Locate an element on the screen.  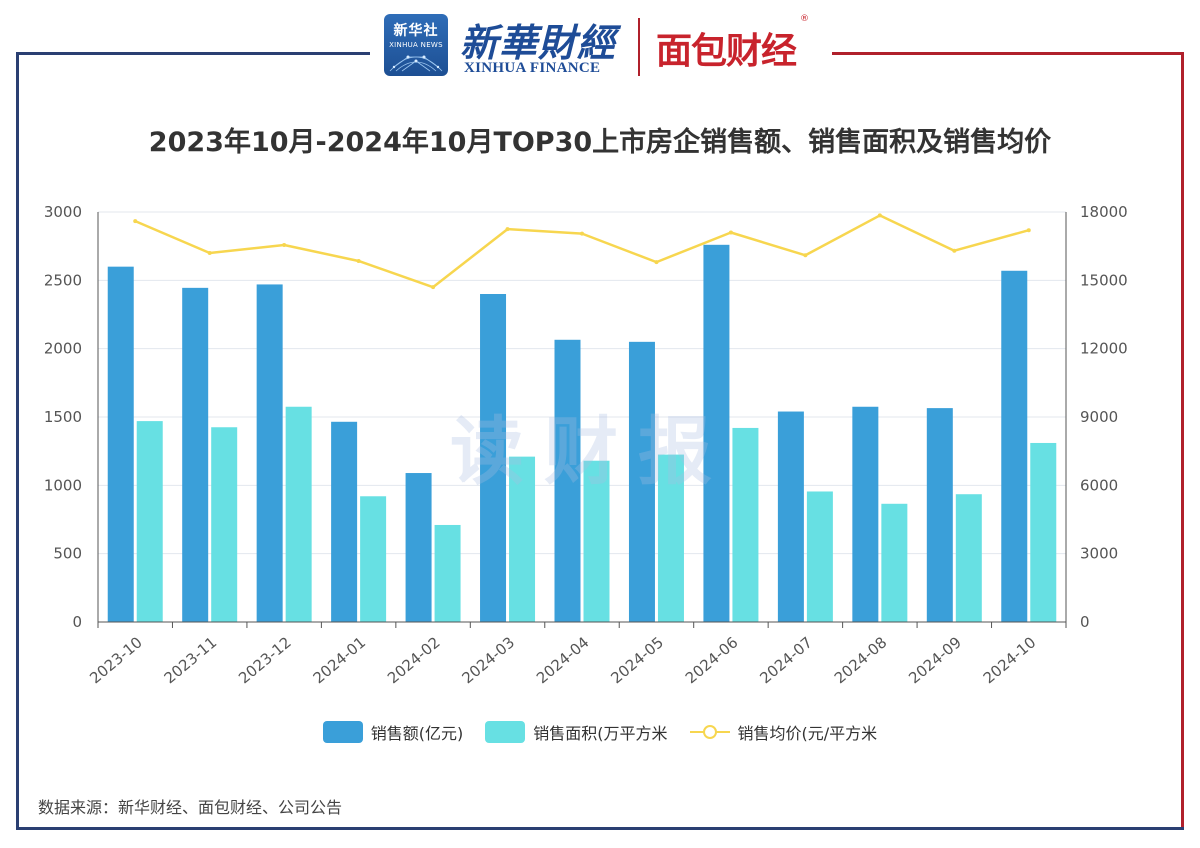
x-axis-category-label: 2024-07 is located at coordinates (786, 660).